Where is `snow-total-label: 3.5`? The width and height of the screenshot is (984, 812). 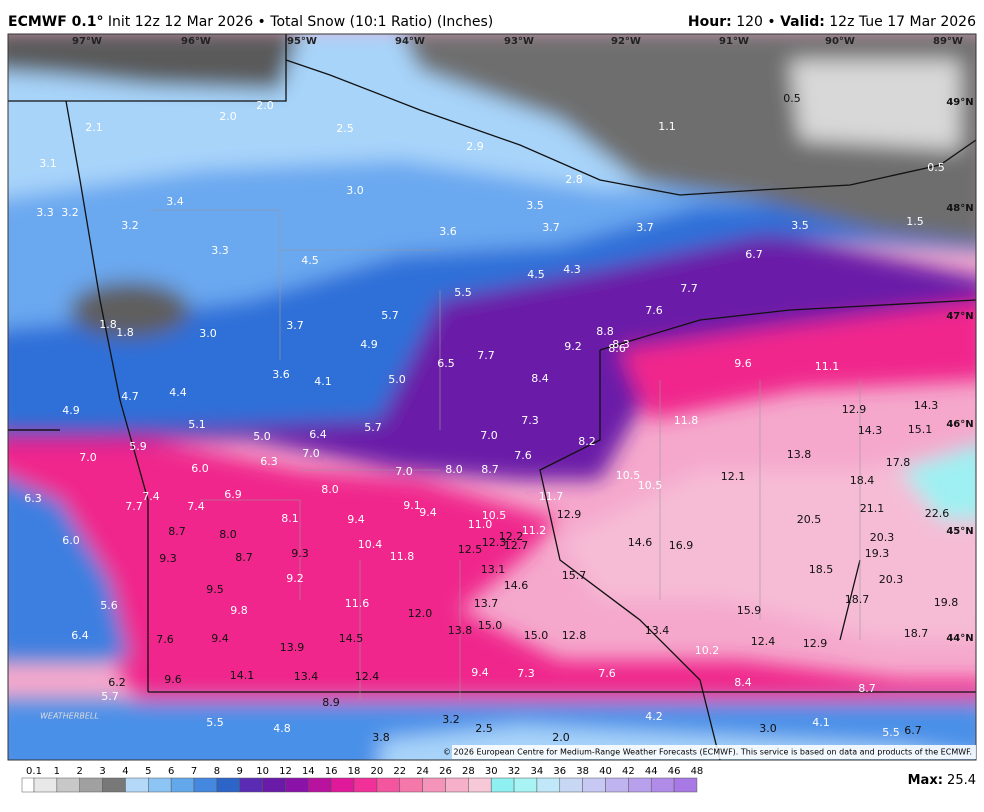 snow-total-label: 3.5 is located at coordinates (800, 225).